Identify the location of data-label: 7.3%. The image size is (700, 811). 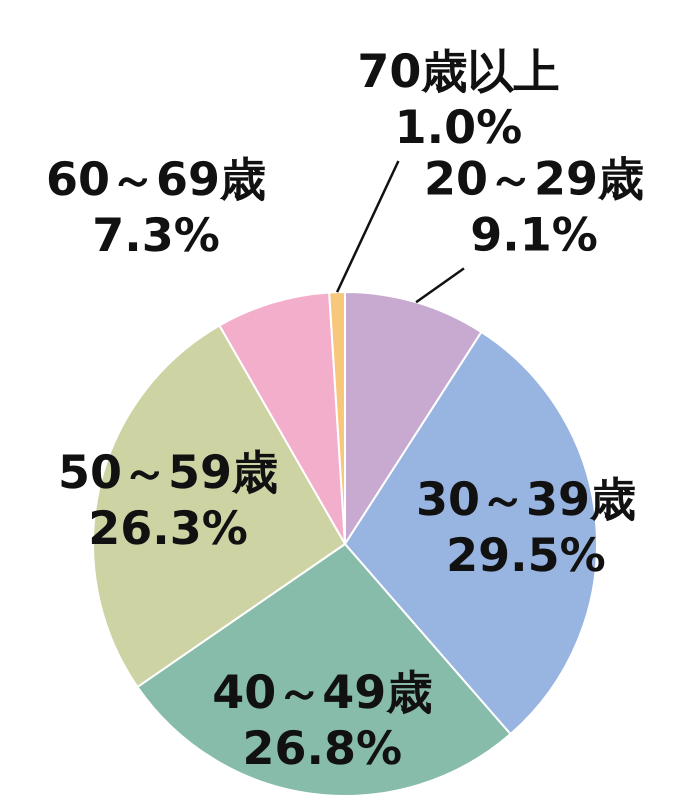
(156, 235).